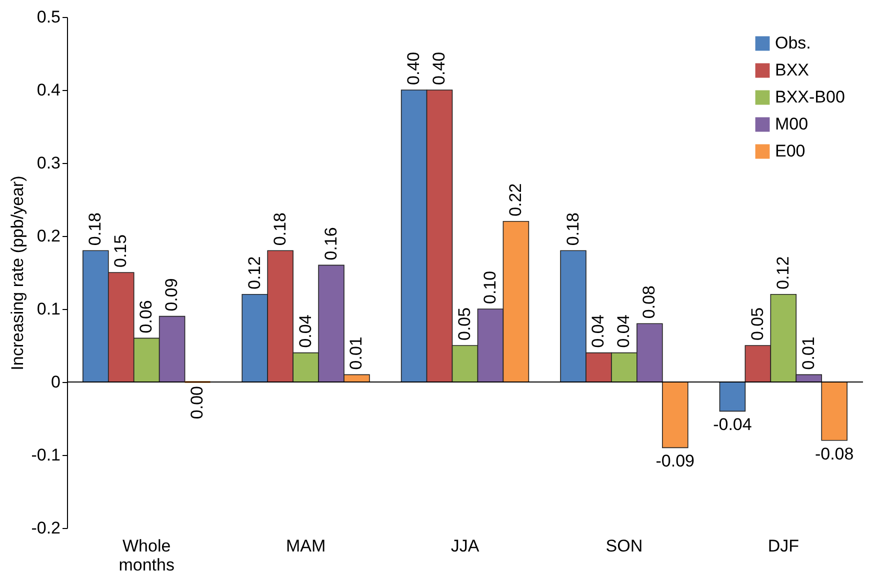  What do you see at coordinates (18, 273) in the screenshot?
I see `y-axis-title: Increasing rate (ppb/year)` at bounding box center [18, 273].